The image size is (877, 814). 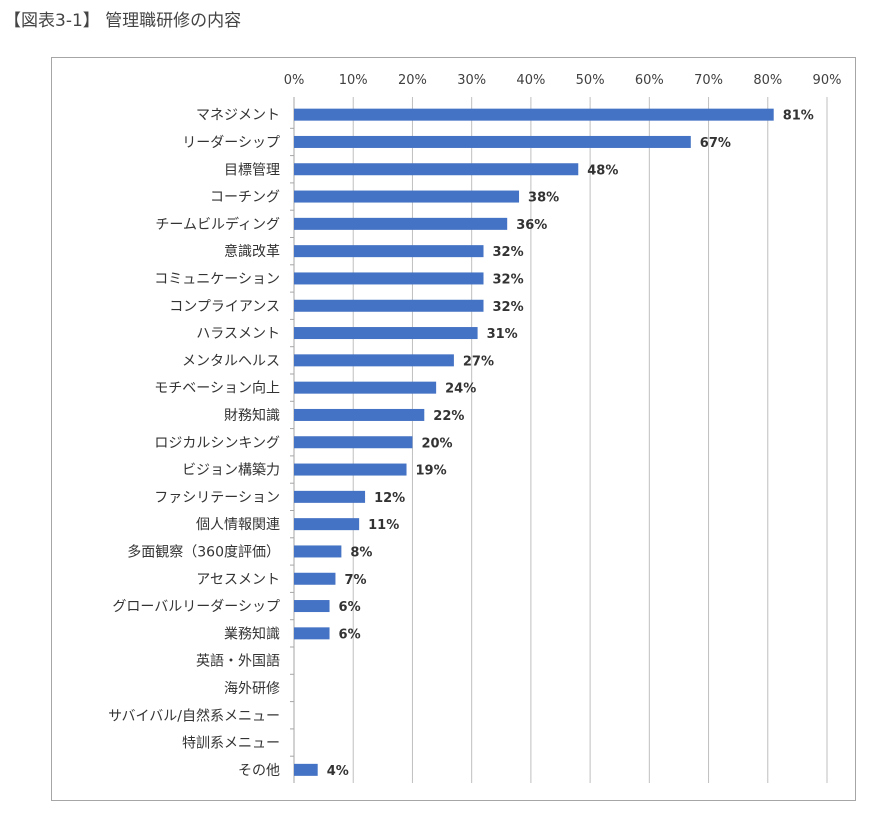 I want to click on data-label: 4%, so click(x=338, y=771).